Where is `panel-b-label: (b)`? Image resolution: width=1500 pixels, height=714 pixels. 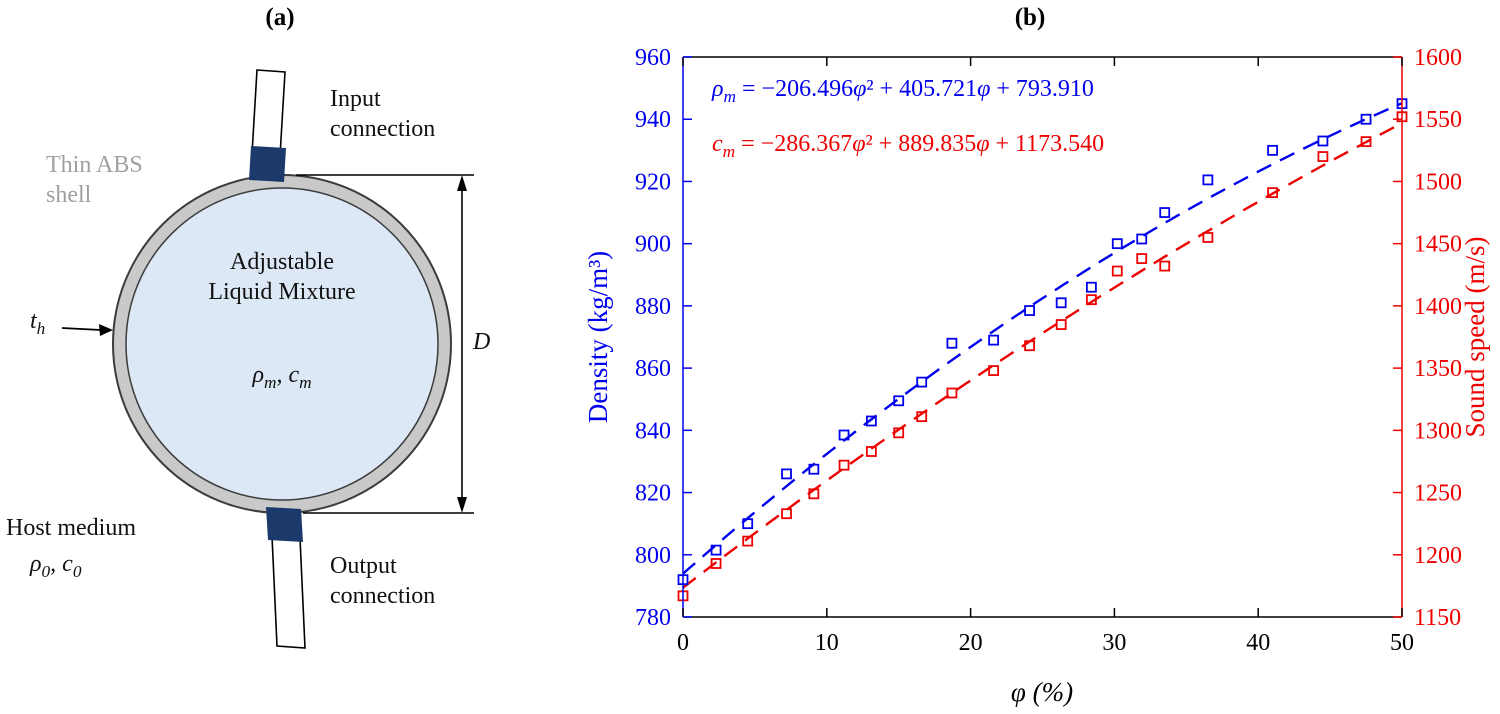
panel-b-label: (b) is located at coordinates (1030, 17).